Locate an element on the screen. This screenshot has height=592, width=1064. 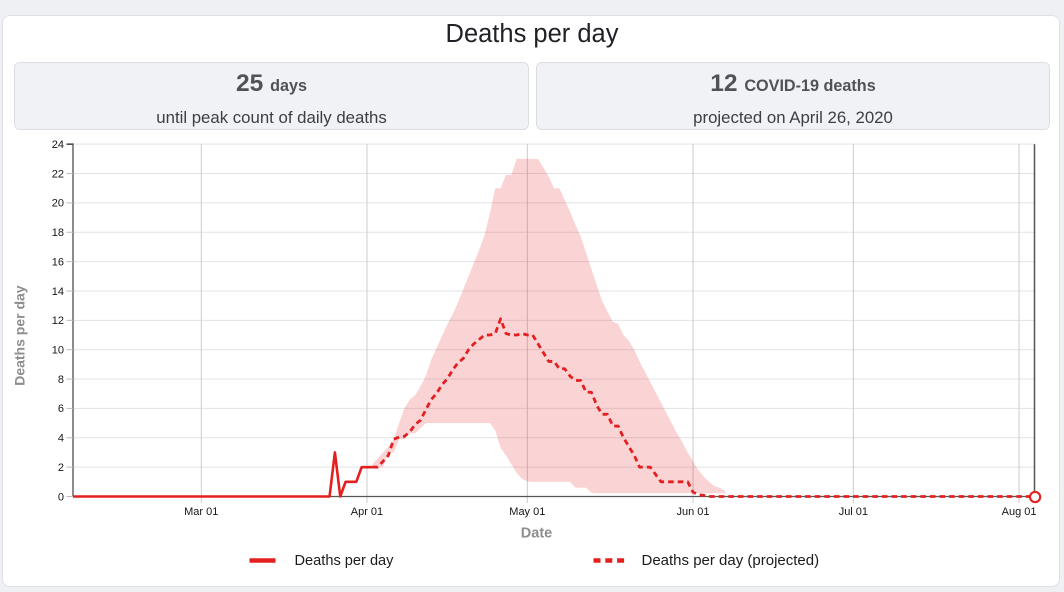
svg-text: Jun 01 is located at coordinates (693, 512).